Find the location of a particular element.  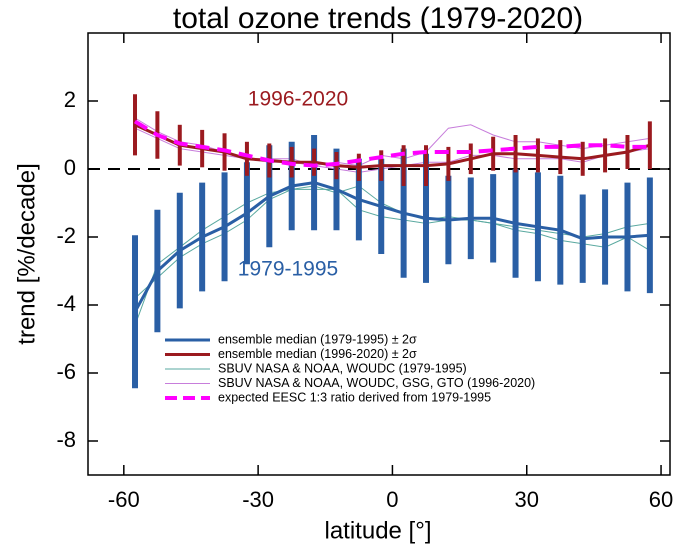

x-tick-label: -30 is located at coordinates (258, 499).